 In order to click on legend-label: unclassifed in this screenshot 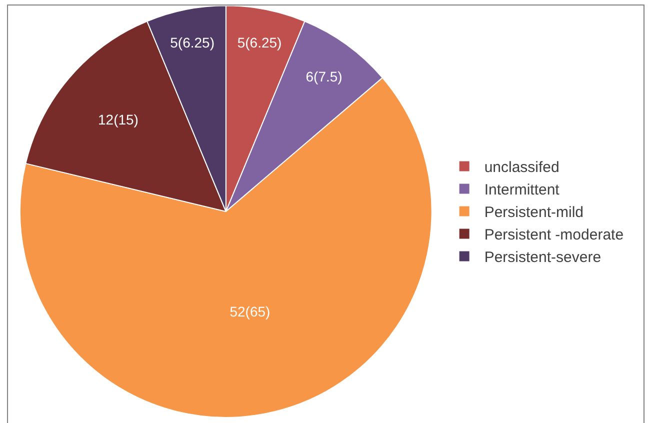, I will do `click(522, 167)`.